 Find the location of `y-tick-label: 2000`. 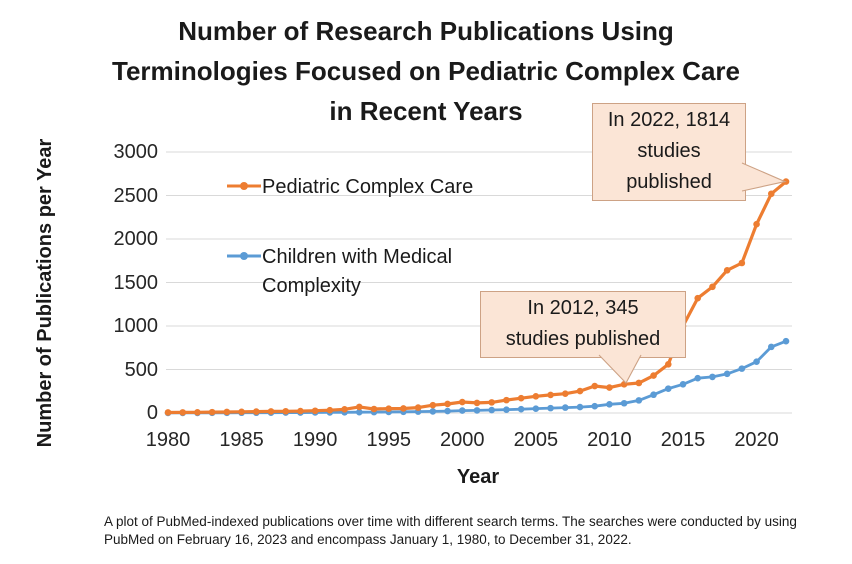

y-tick-label: 2000 is located at coordinates (136, 239).